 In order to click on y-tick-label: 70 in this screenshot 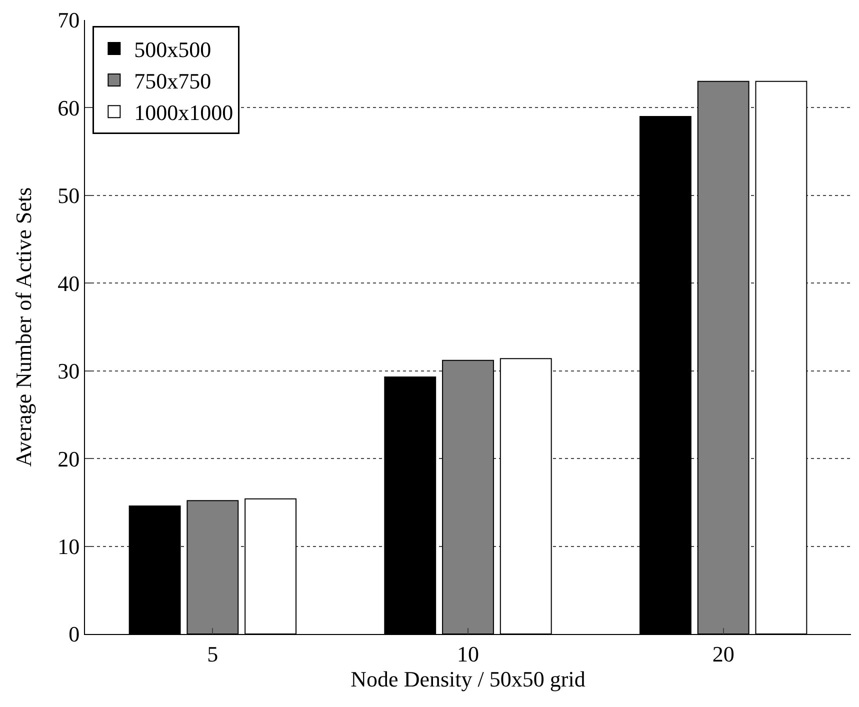, I will do `click(69, 20)`.